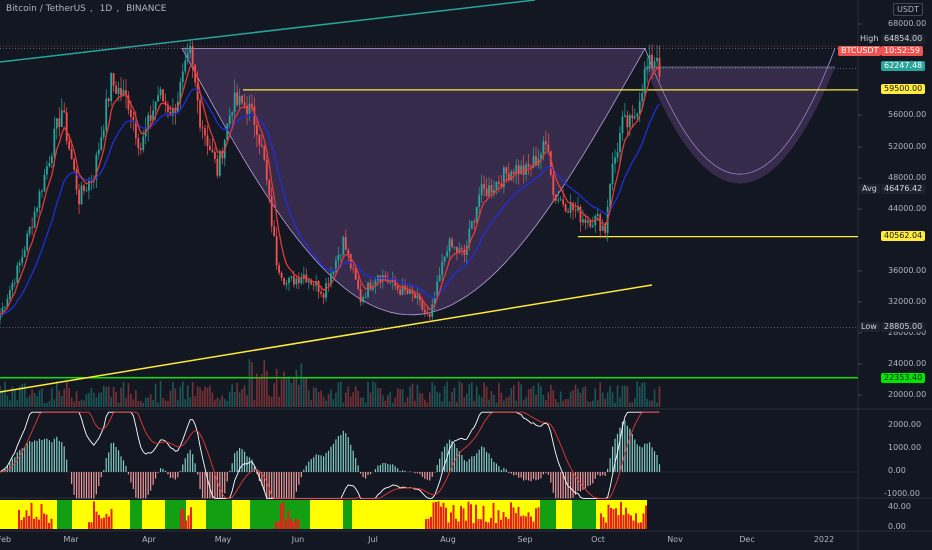  I want to click on price-tick: 36000.00, so click(907, 270).